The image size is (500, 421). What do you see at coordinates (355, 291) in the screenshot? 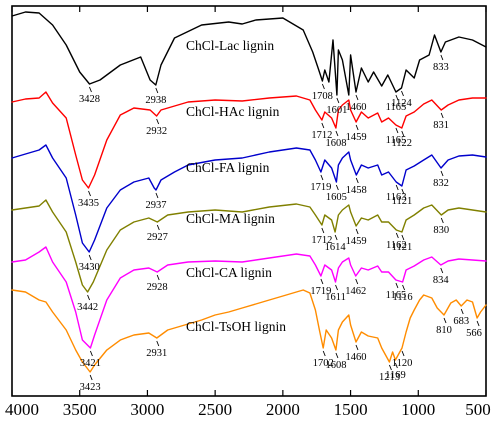
I see `peak-label: 1462` at bounding box center [355, 291].